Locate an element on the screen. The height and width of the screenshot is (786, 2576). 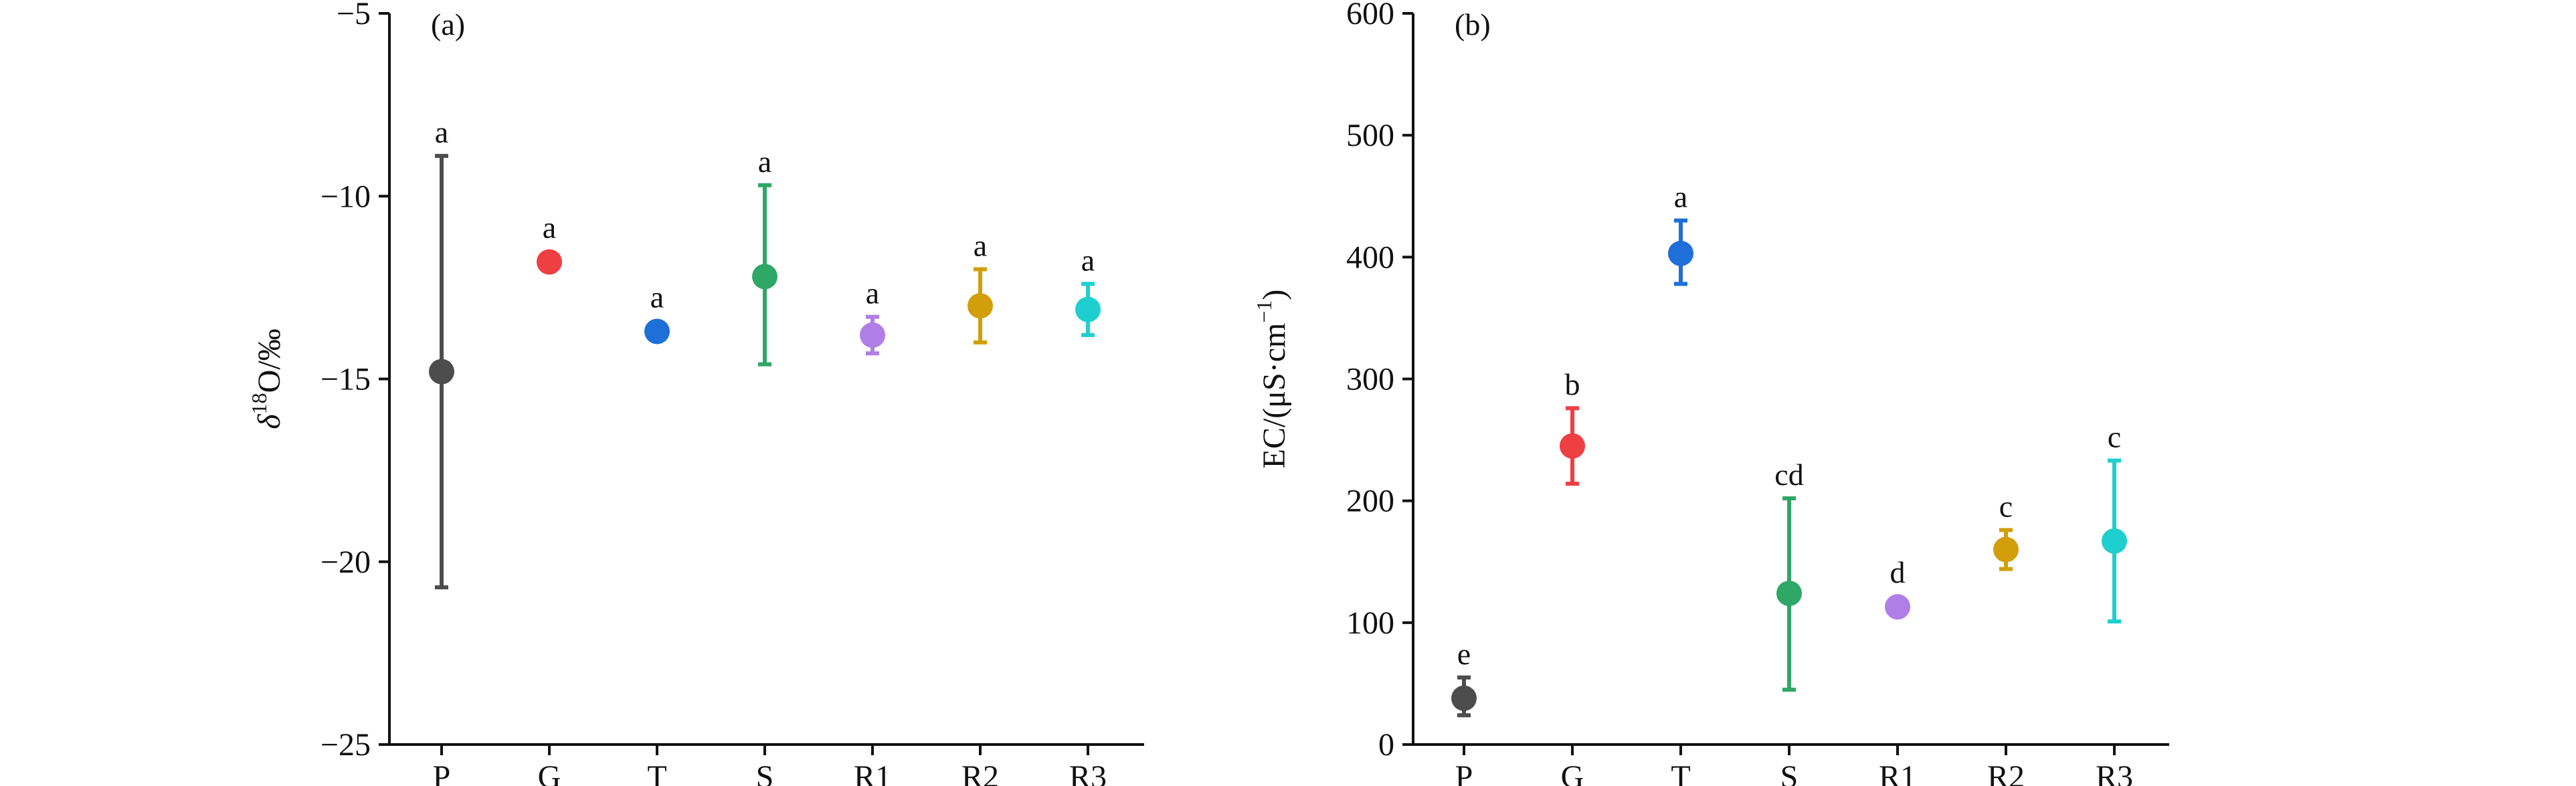
y-tick-label: 200 is located at coordinates (1370, 502).